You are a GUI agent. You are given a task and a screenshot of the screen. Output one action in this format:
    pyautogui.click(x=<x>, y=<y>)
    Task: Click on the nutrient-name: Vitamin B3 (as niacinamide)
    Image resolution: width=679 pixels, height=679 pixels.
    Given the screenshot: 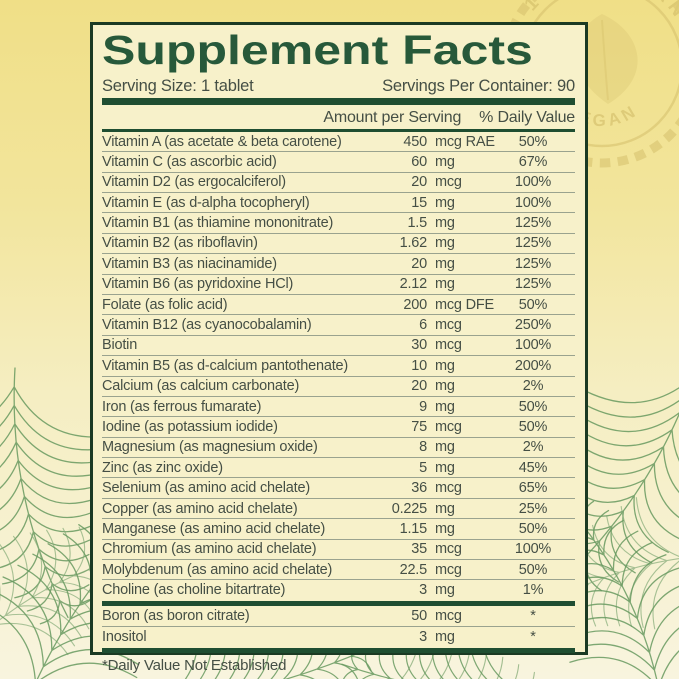 What is the action you would take?
    pyautogui.click(x=189, y=263)
    